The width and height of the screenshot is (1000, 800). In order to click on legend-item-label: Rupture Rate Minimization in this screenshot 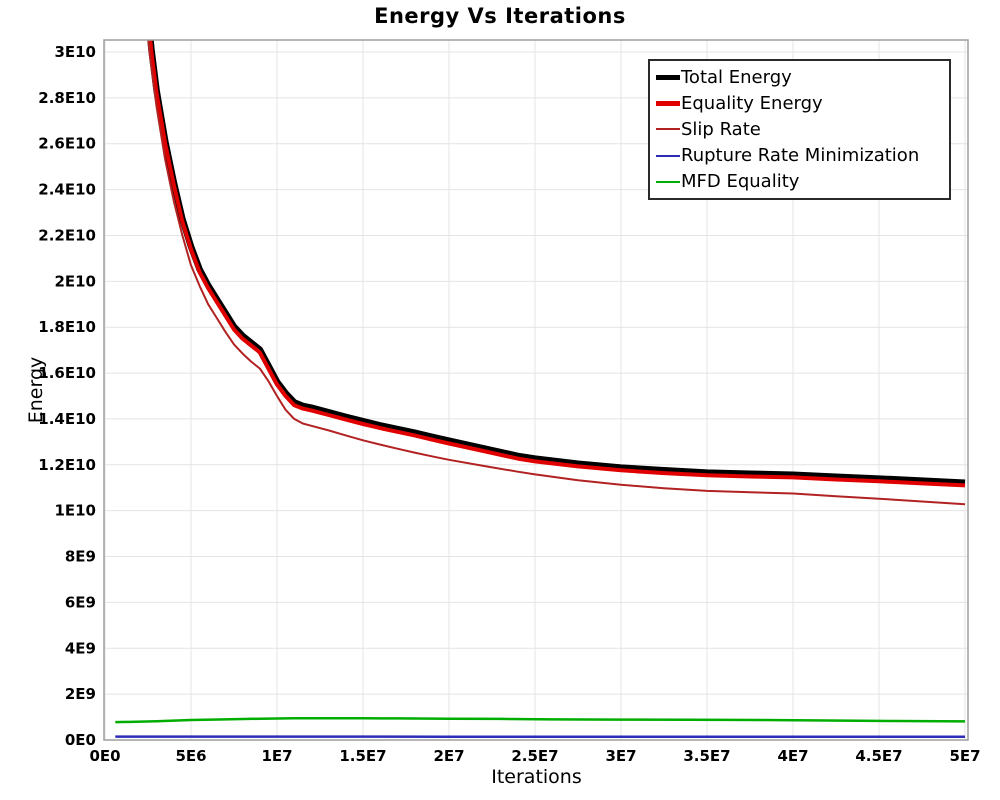, I will do `click(800, 156)`.